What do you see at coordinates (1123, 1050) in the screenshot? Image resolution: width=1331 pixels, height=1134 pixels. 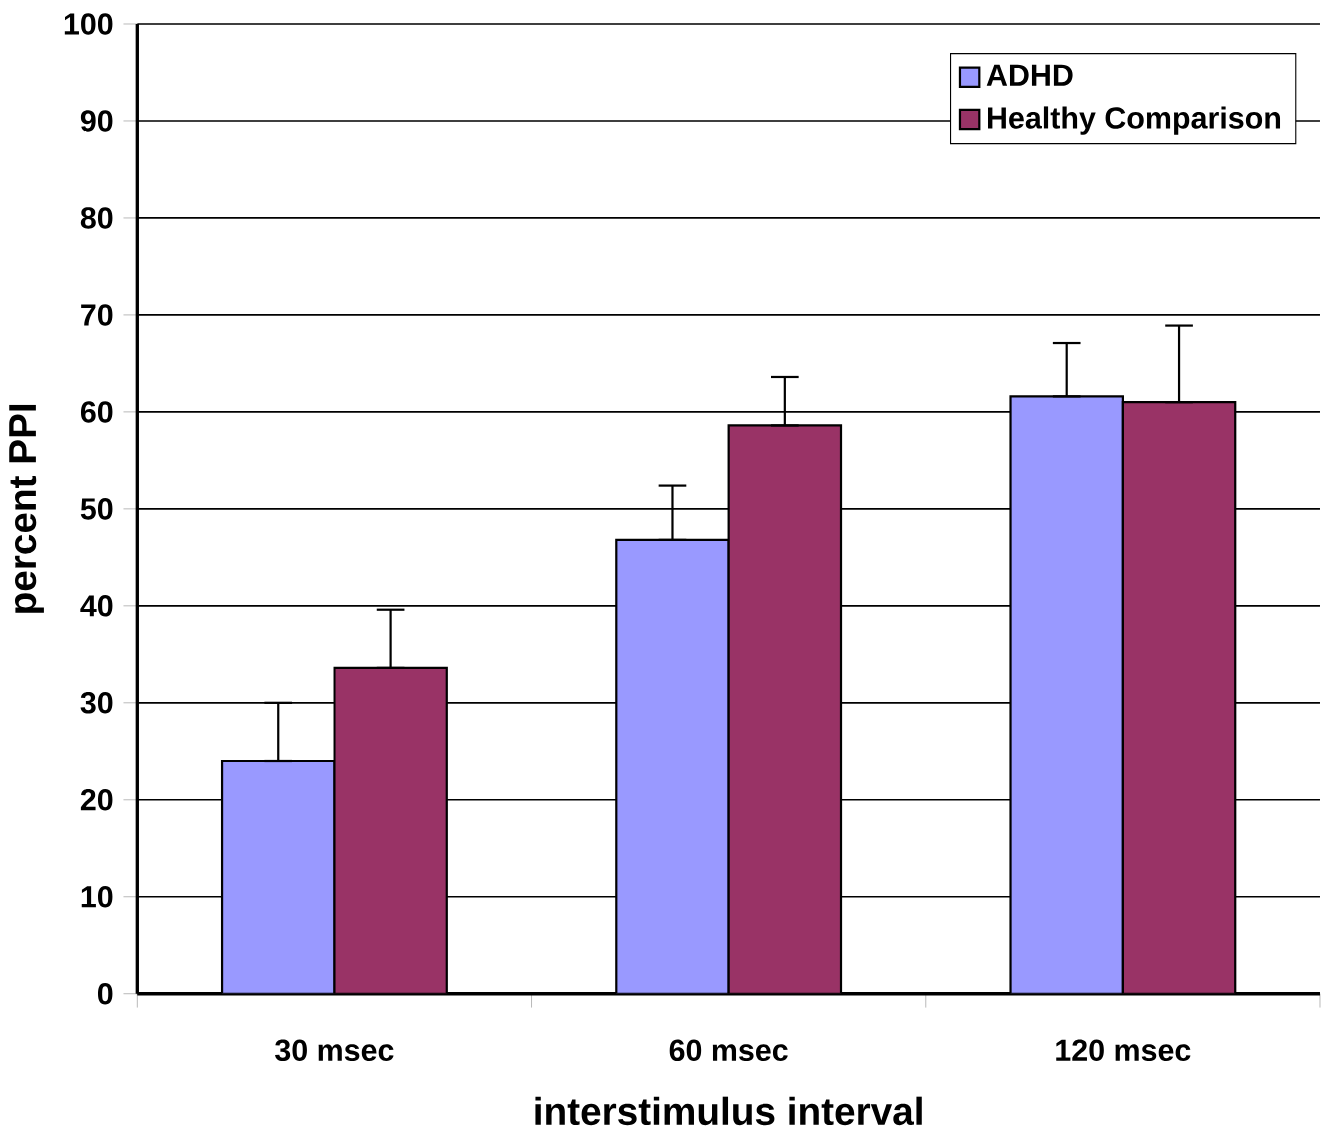 I see `x-tick-label: 120 msec` at bounding box center [1123, 1050].